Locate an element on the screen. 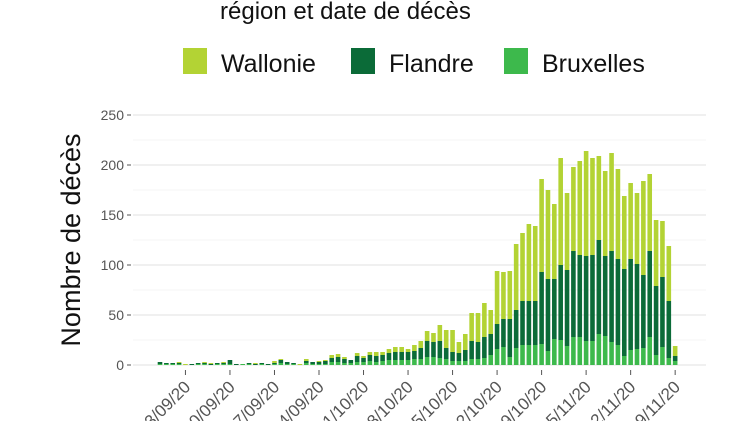  x-tick-label: 12/11/20 is located at coordinates (609, 399).